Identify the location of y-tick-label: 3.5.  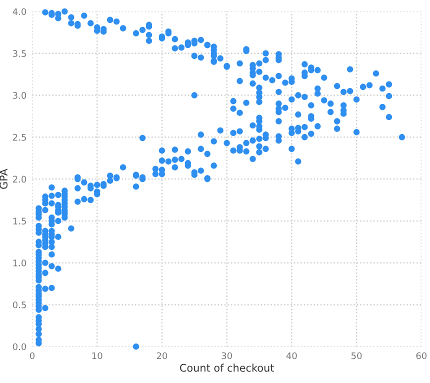
(19, 53).